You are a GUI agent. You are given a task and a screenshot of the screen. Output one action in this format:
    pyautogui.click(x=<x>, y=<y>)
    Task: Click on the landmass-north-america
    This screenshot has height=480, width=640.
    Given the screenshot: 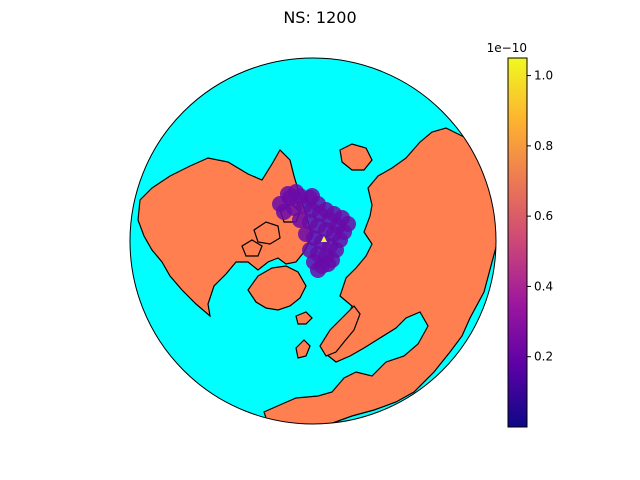 What is the action you would take?
    pyautogui.click(x=225, y=233)
    